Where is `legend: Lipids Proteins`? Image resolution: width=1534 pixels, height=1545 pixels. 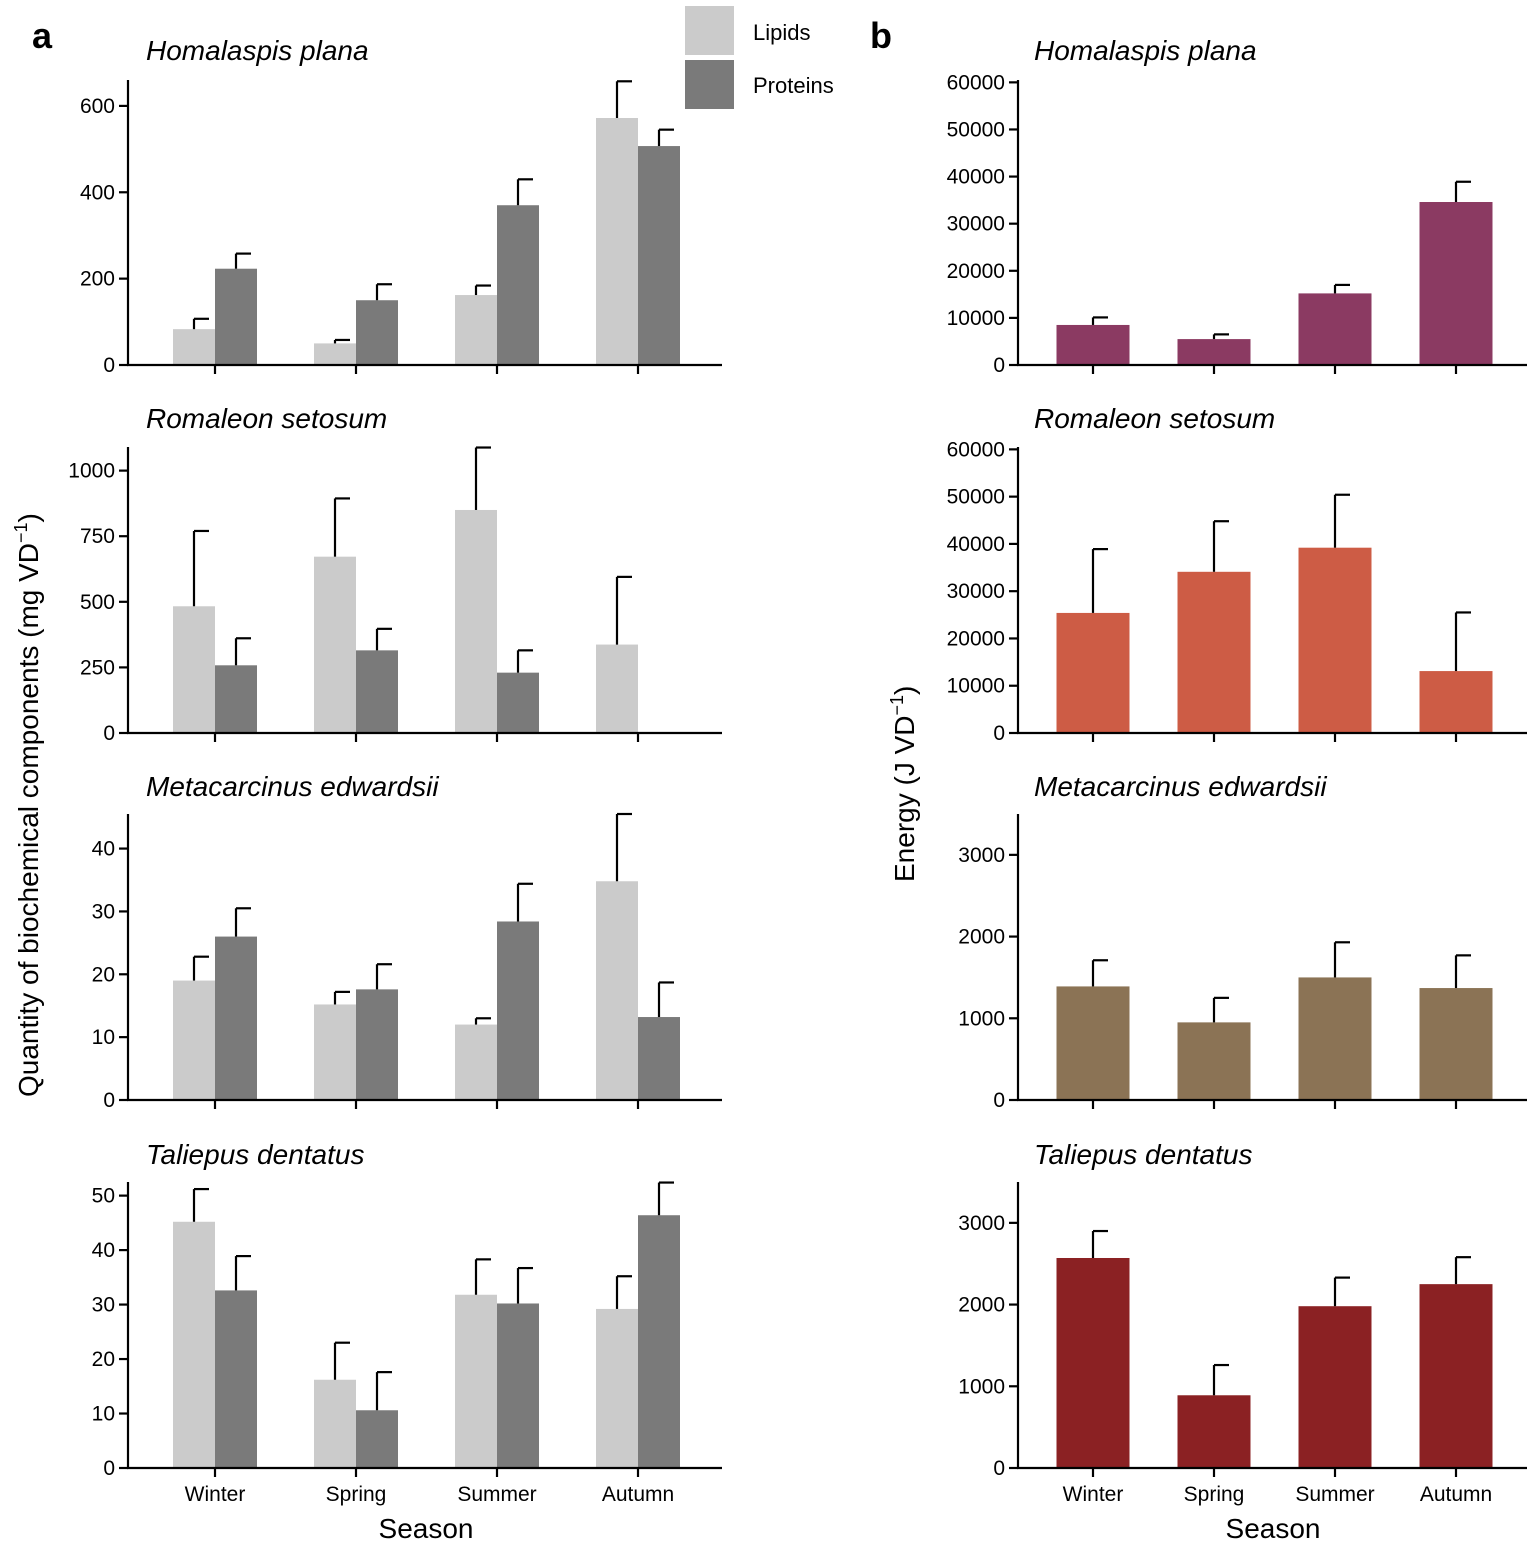 legend: Lipids Proteins is located at coordinates (759, 57).